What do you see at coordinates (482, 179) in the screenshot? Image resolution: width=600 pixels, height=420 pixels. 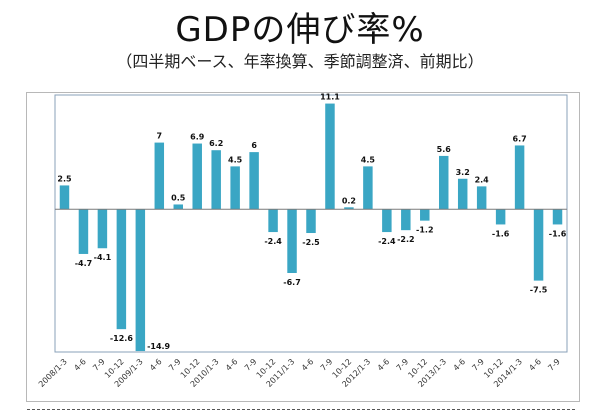 I see `data-label: 2.4` at bounding box center [482, 179].